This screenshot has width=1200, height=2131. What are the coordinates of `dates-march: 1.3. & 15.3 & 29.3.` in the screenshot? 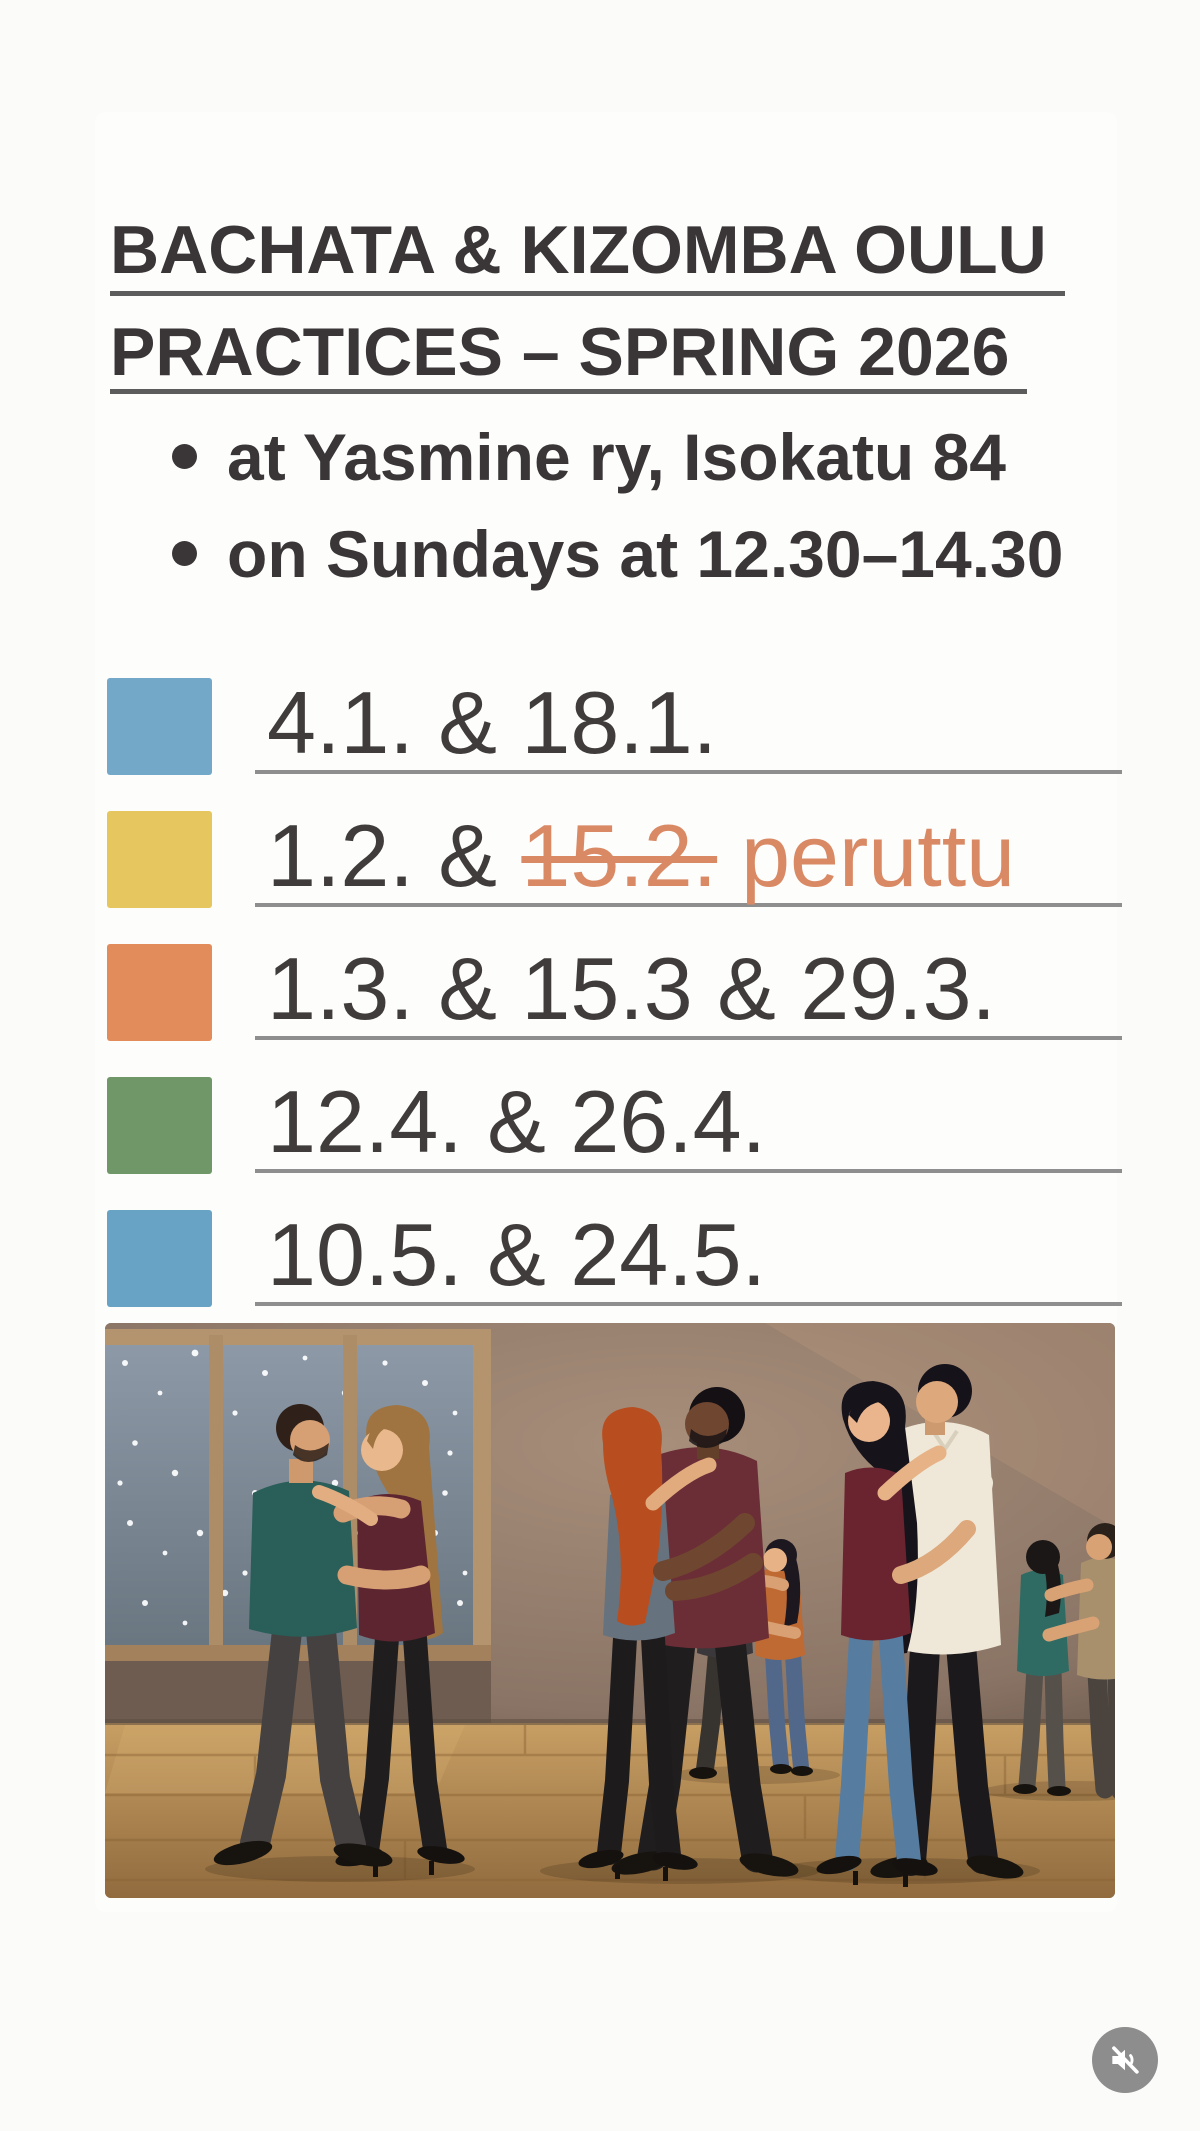 It's located at (688, 991).